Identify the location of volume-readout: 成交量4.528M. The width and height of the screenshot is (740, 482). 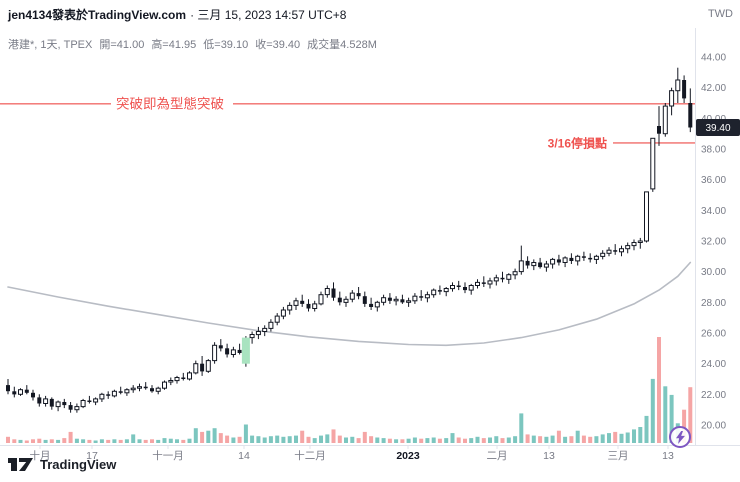
(342, 45).